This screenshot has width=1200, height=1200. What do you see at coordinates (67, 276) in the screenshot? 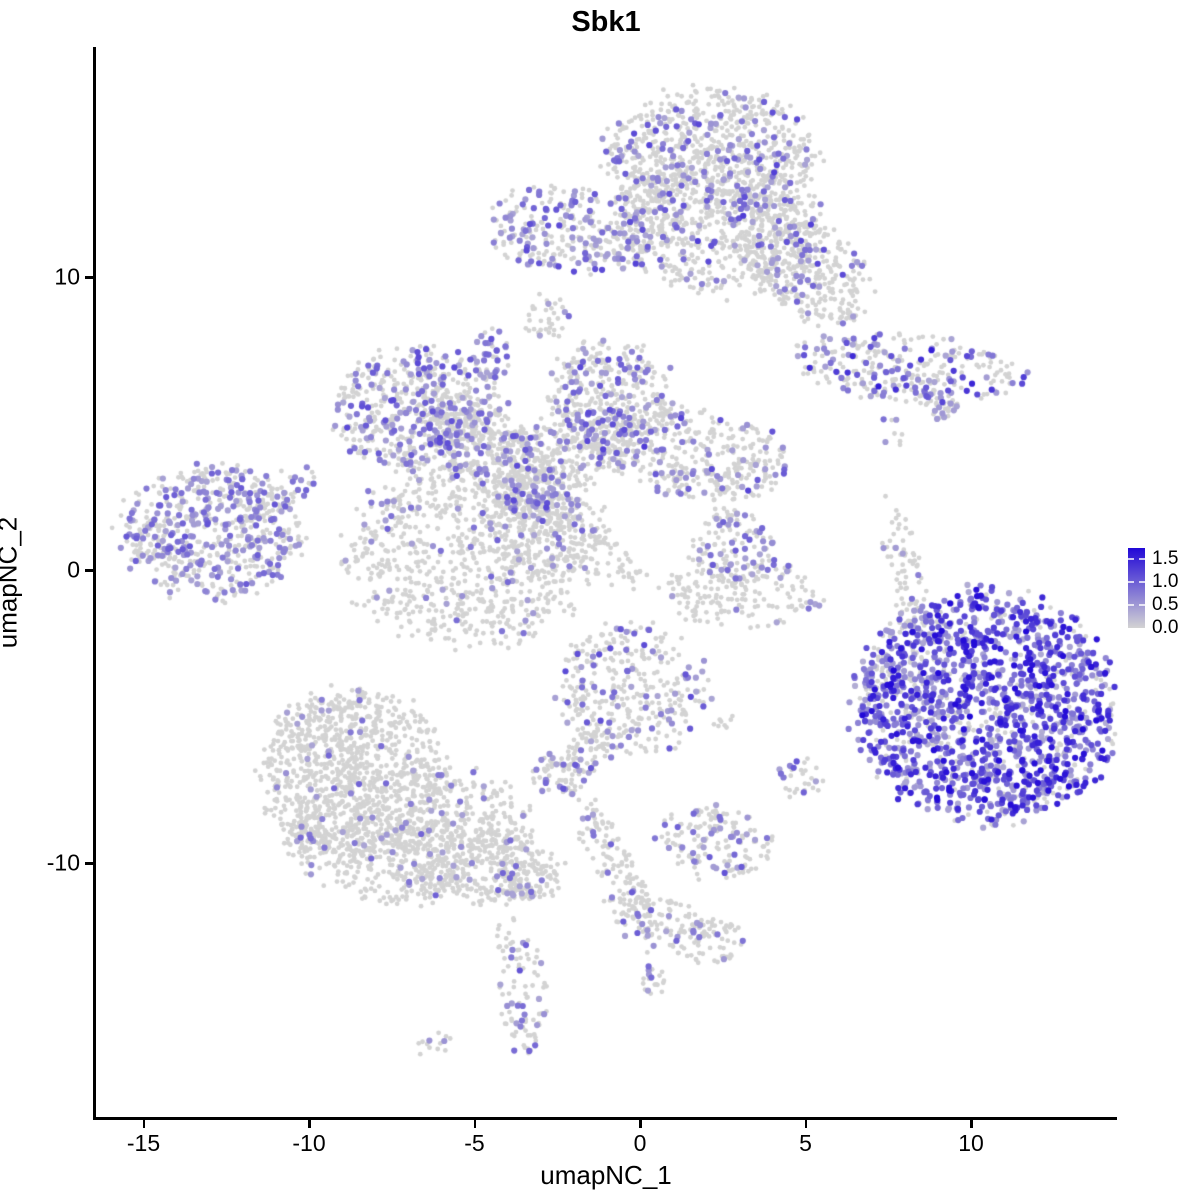
I see `y-tick-label: 10` at bounding box center [67, 276].